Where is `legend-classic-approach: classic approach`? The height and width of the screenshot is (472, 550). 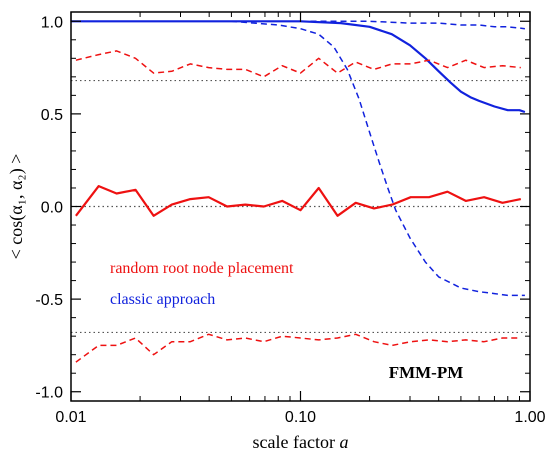 legend-classic-approach: classic approach is located at coordinates (162, 299).